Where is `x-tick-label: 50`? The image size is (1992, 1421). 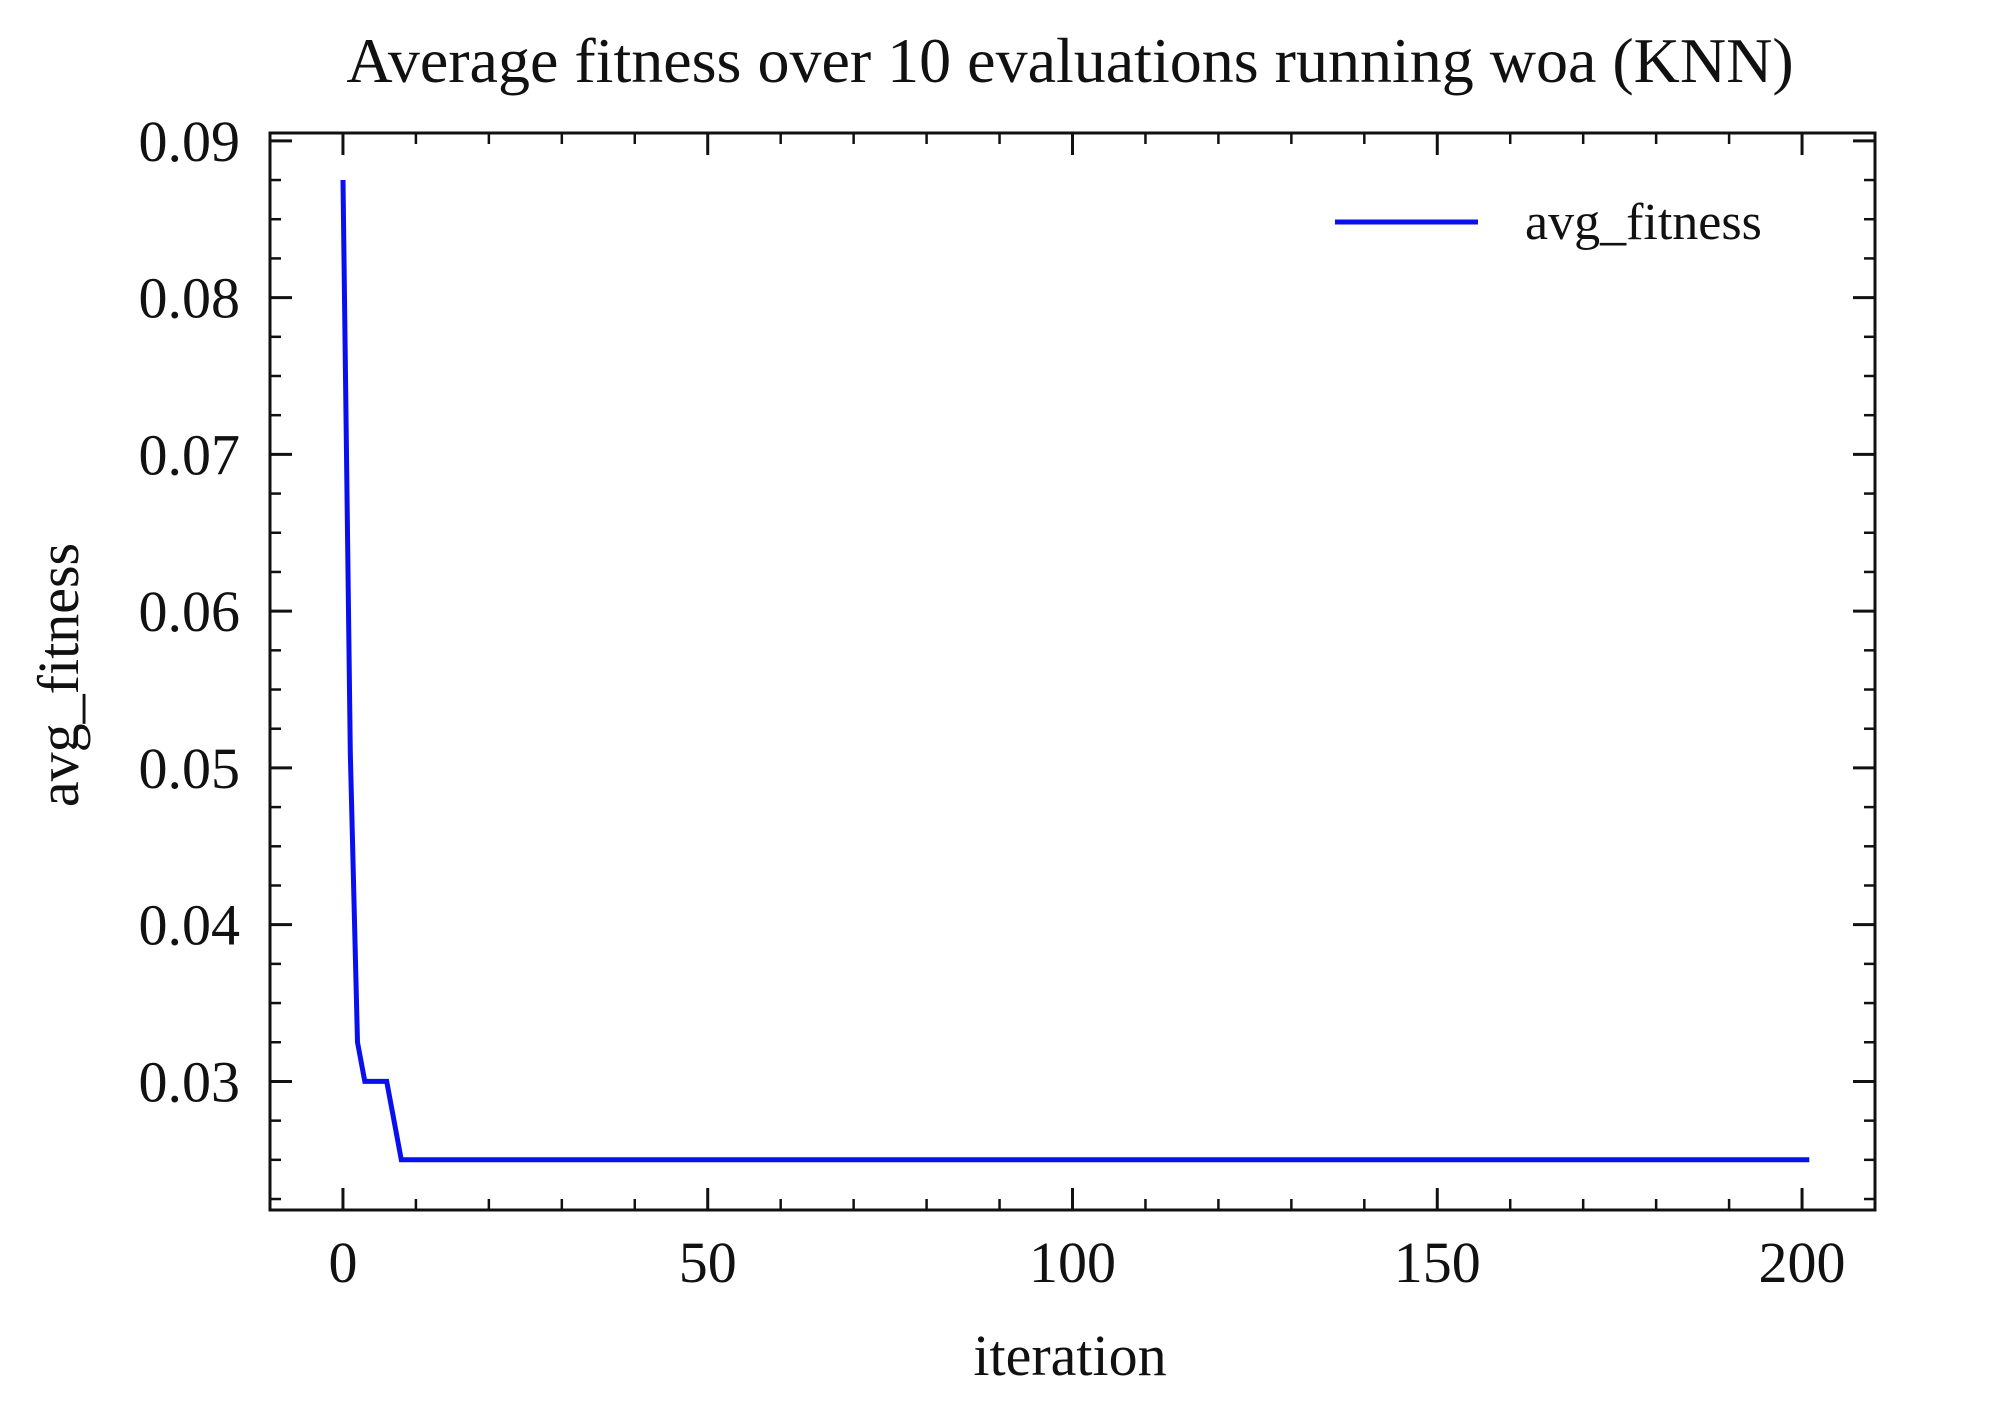 x-tick-label: 50 is located at coordinates (708, 1262).